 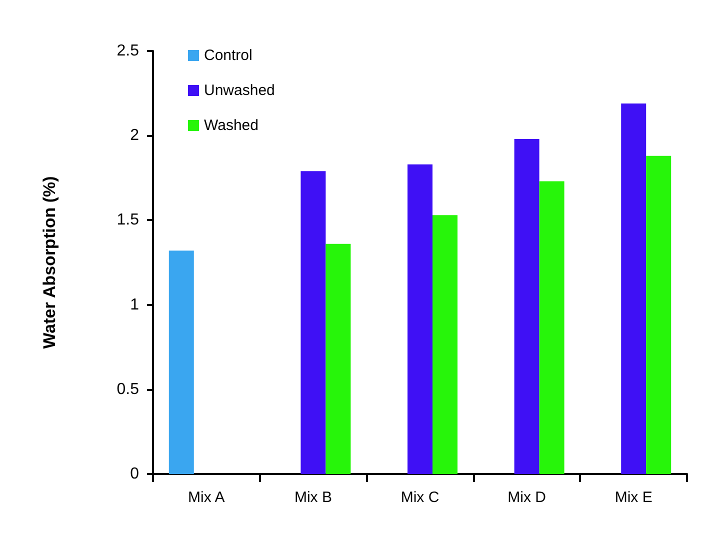 What do you see at coordinates (135, 305) in the screenshot?
I see `y-tick-label: 1` at bounding box center [135, 305].